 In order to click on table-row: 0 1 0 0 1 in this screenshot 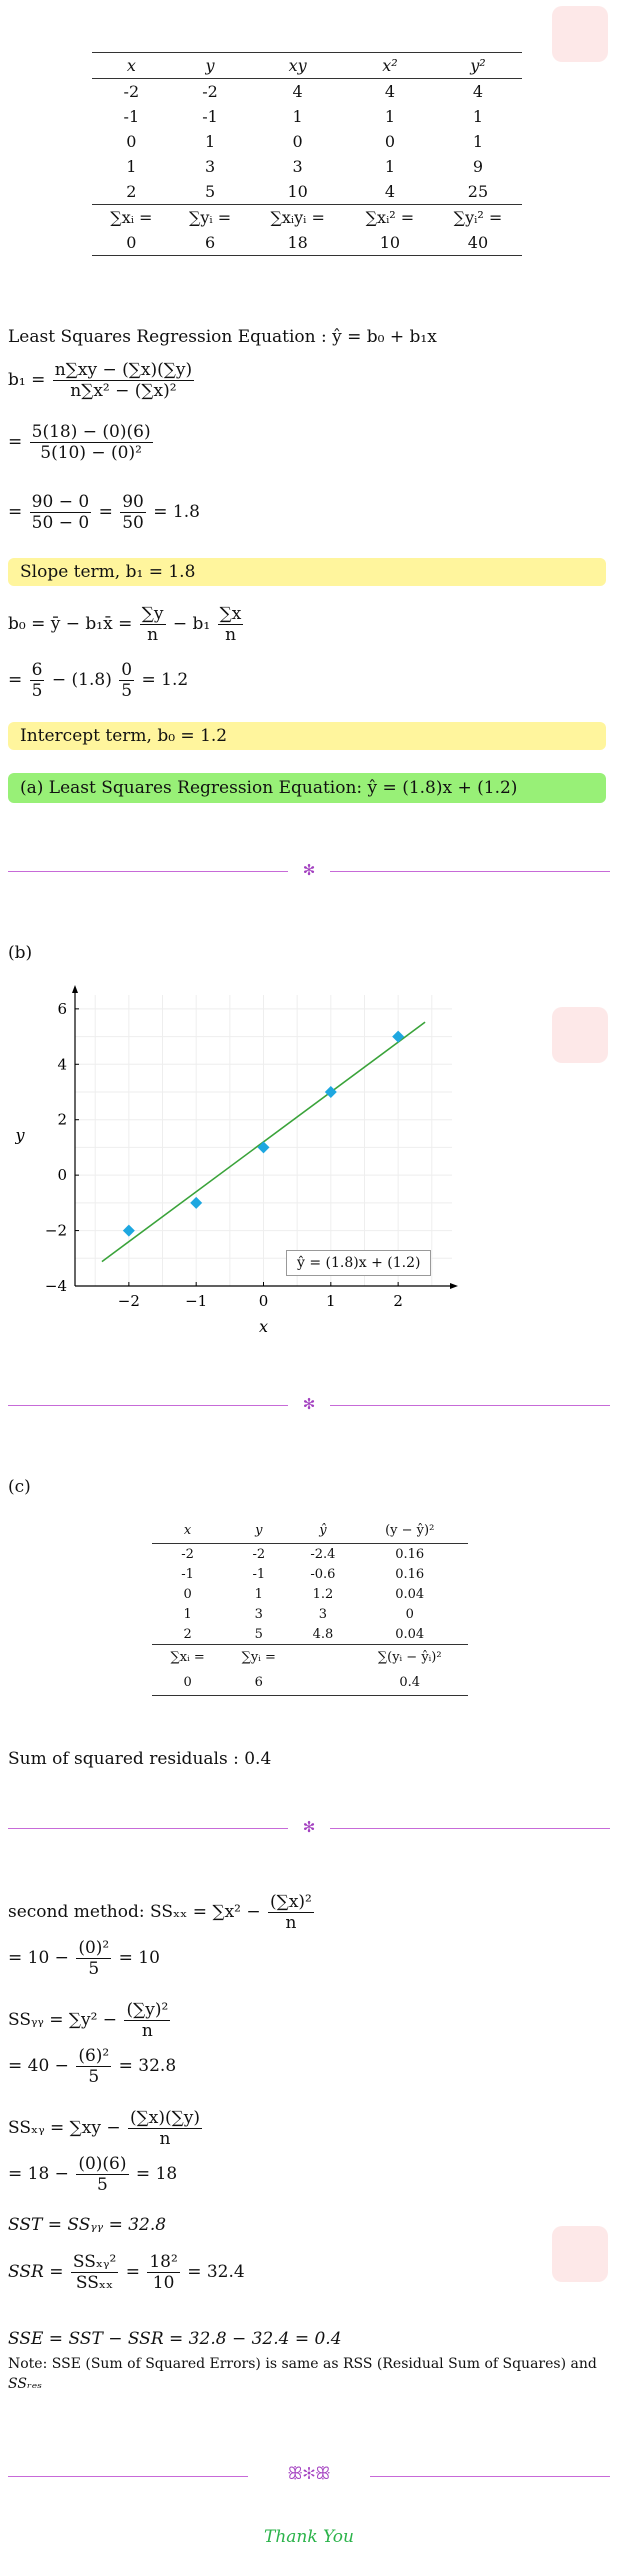, I will do `click(307, 141)`.